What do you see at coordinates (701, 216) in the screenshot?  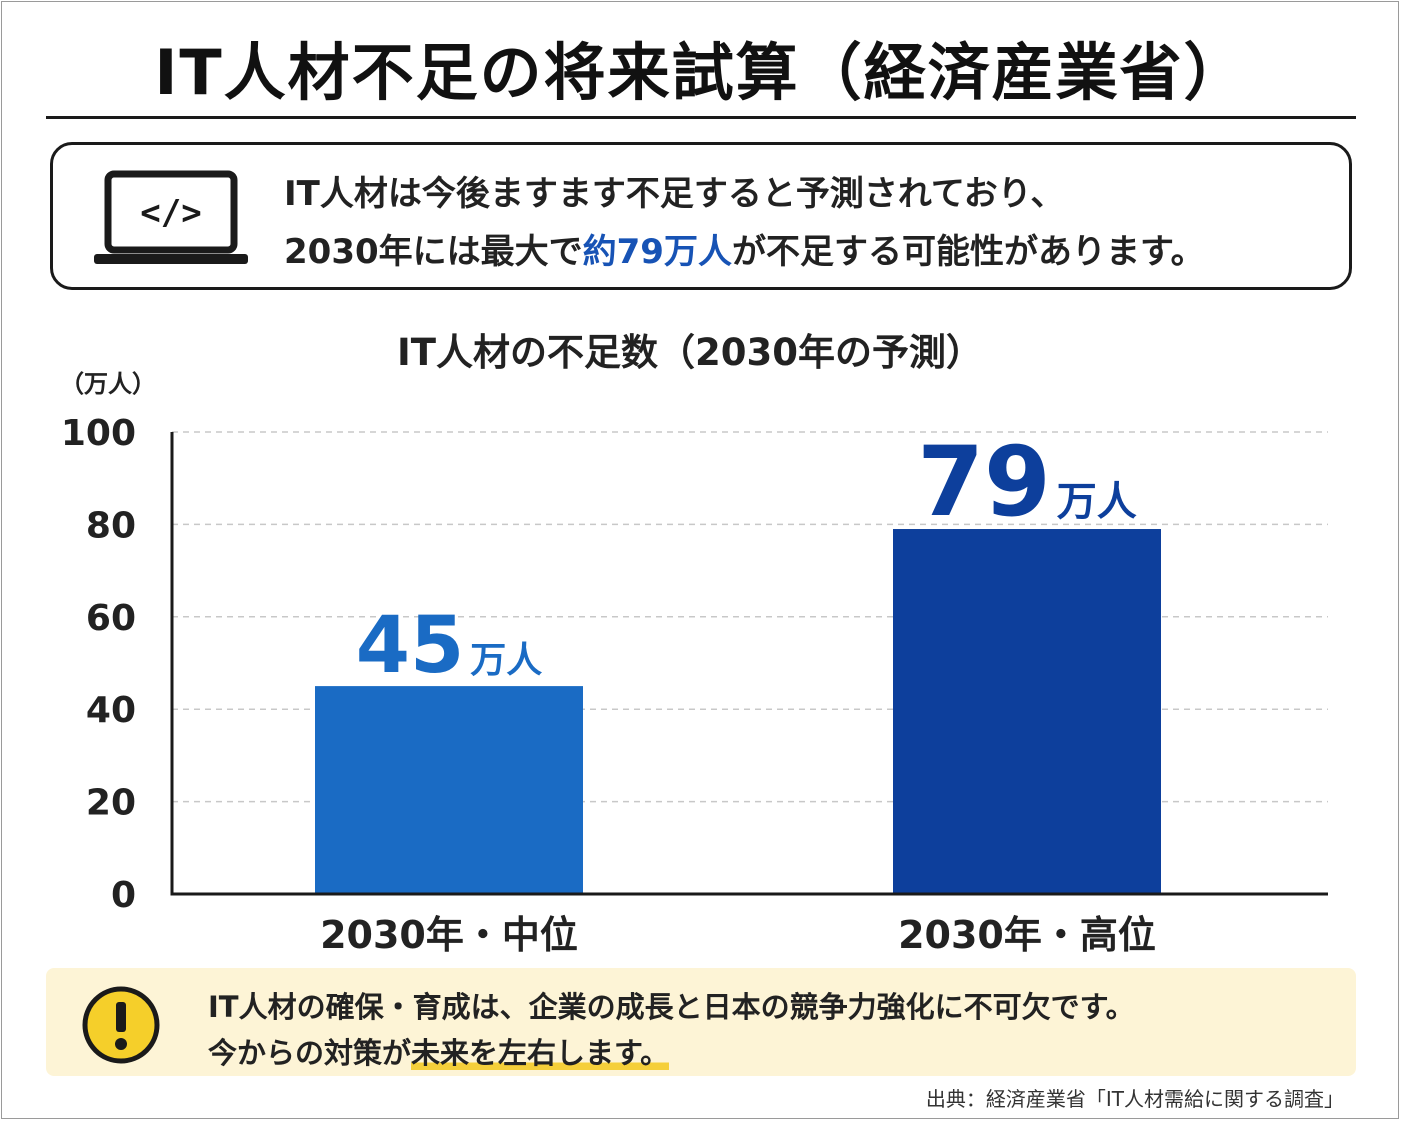 I see `info-box` at bounding box center [701, 216].